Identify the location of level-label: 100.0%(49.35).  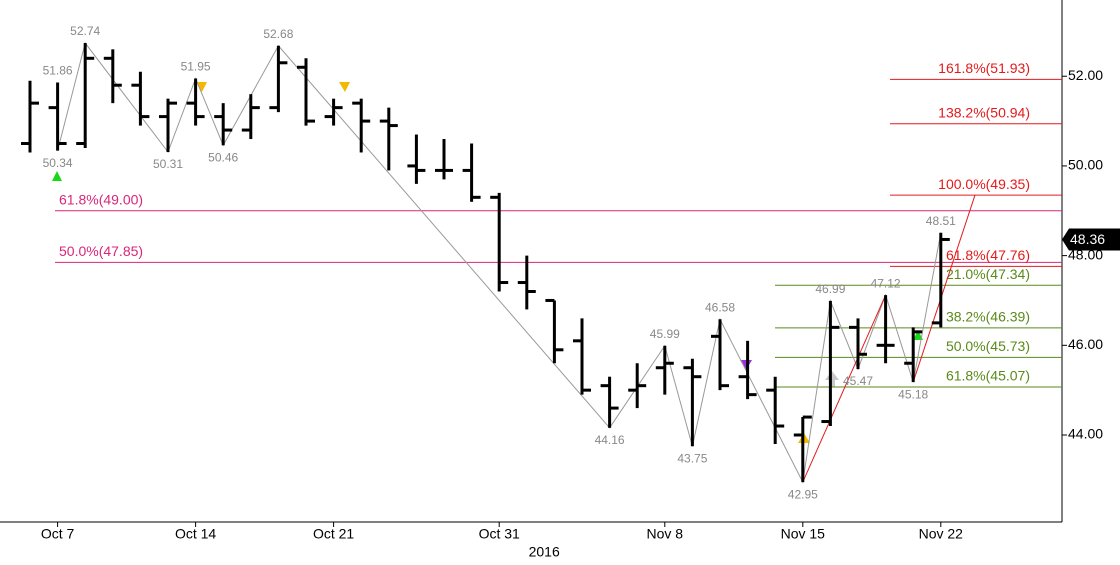
(984, 184).